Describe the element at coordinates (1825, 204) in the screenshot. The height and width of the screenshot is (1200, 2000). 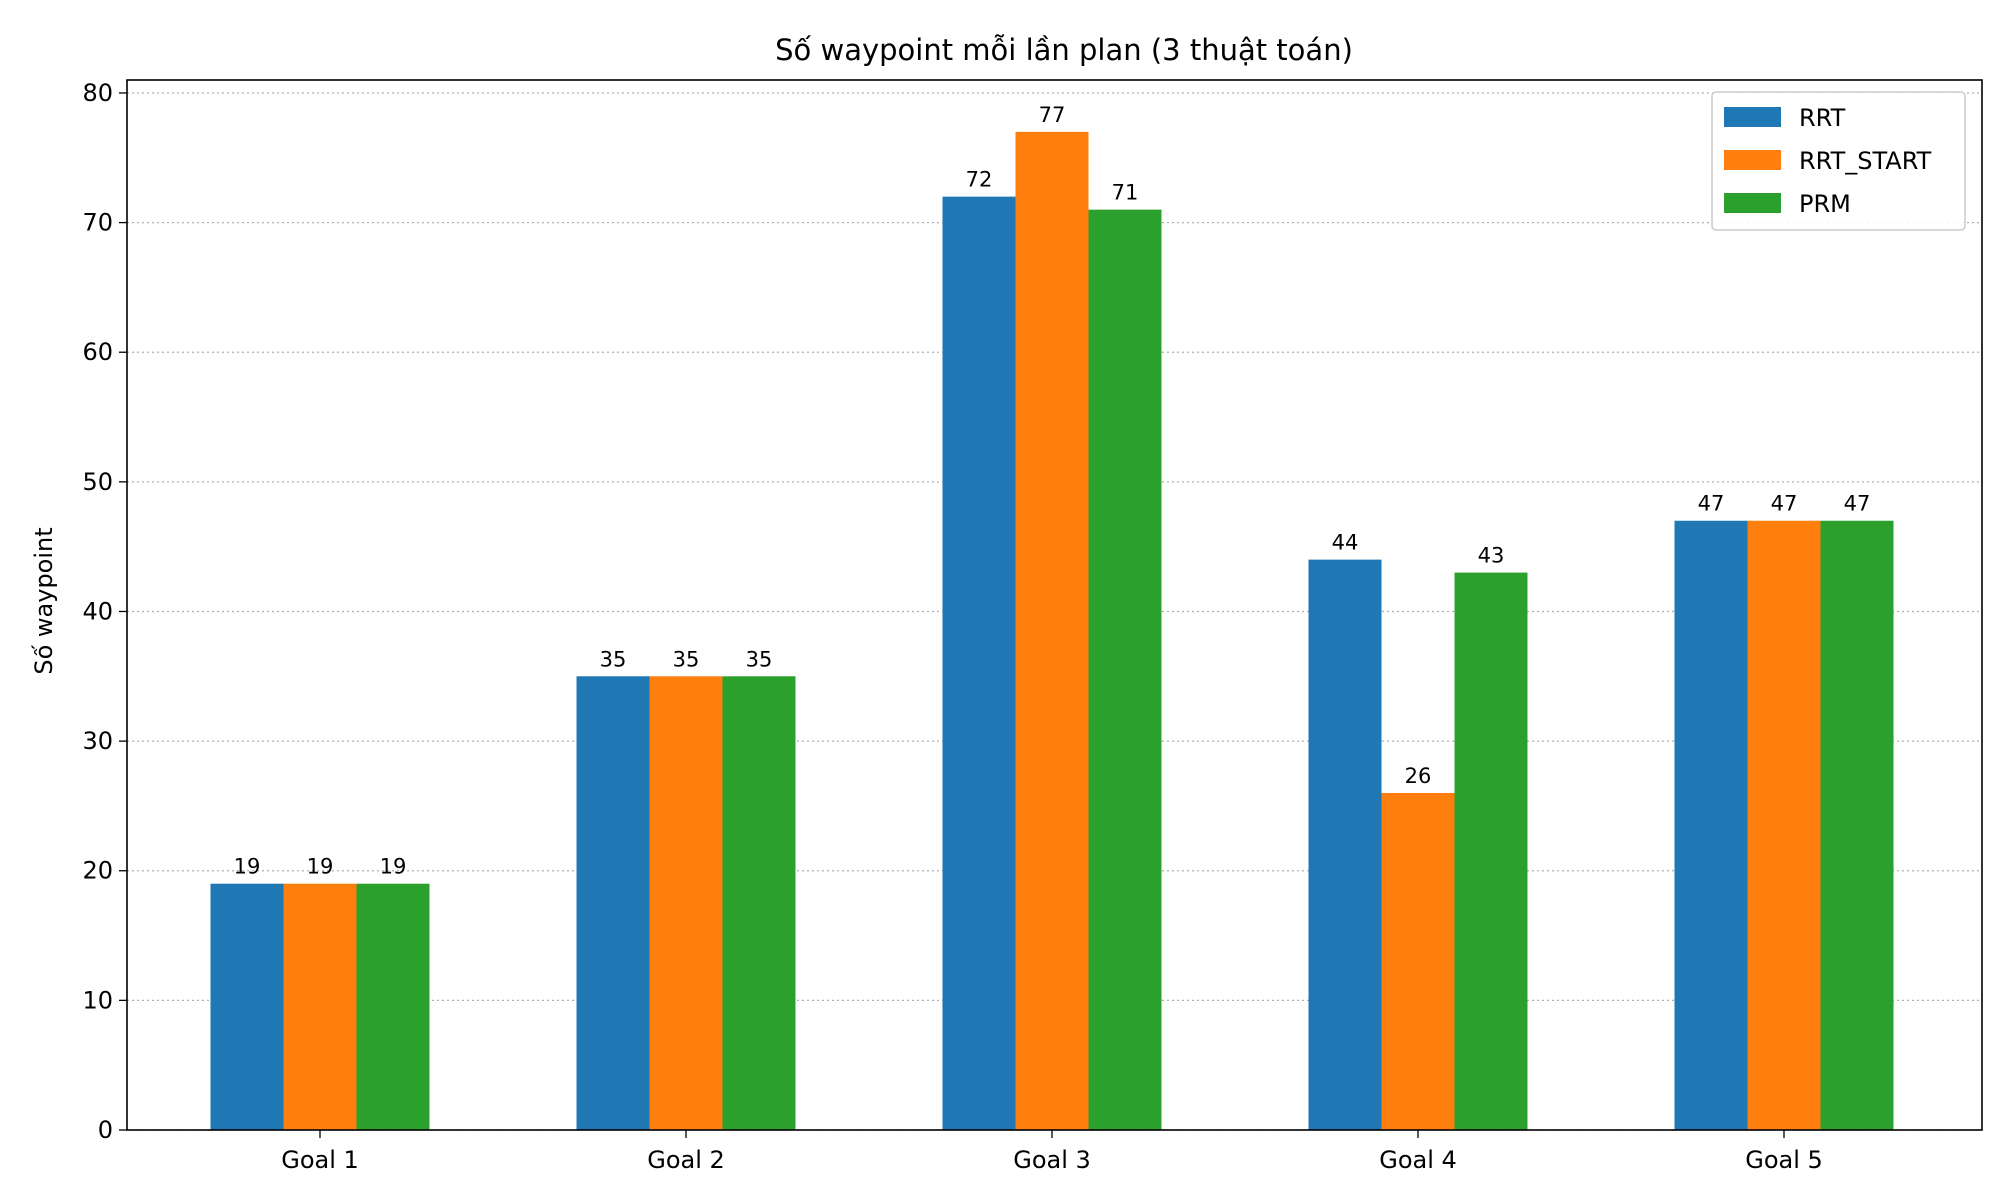
I see `legend-label: PRM` at that location.